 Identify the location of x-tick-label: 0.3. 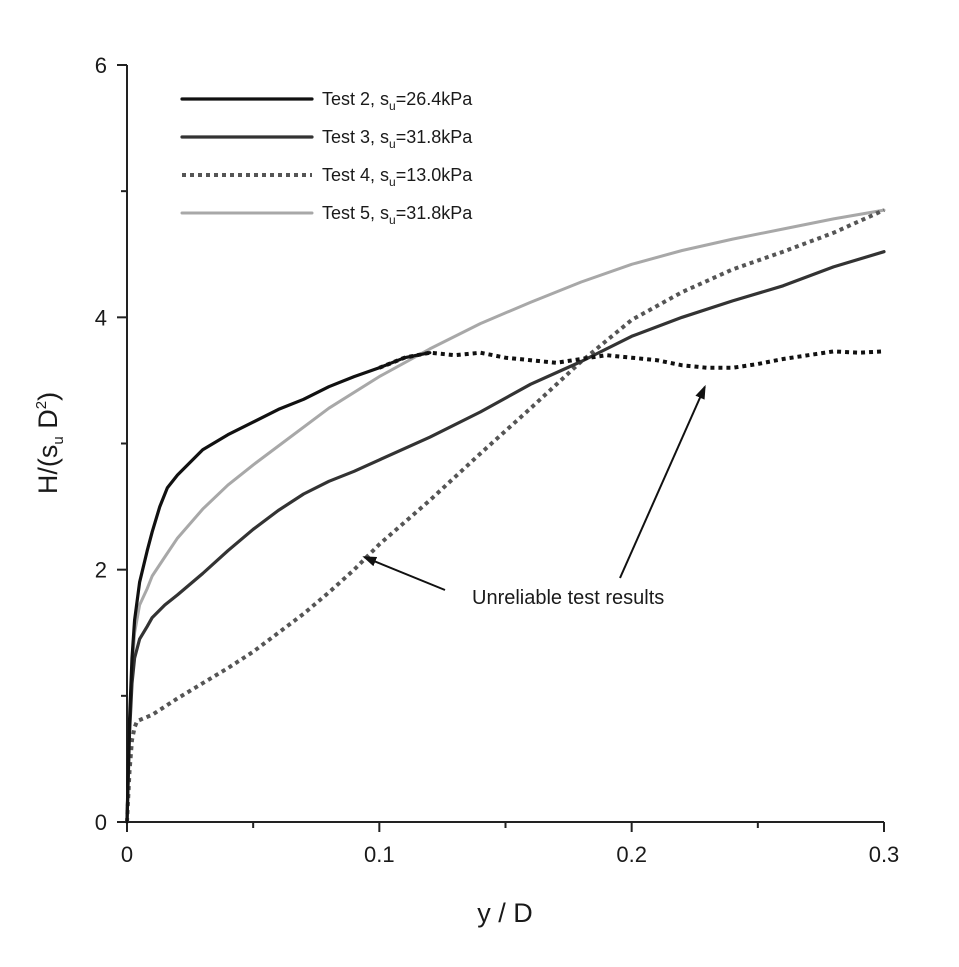
(884, 854).